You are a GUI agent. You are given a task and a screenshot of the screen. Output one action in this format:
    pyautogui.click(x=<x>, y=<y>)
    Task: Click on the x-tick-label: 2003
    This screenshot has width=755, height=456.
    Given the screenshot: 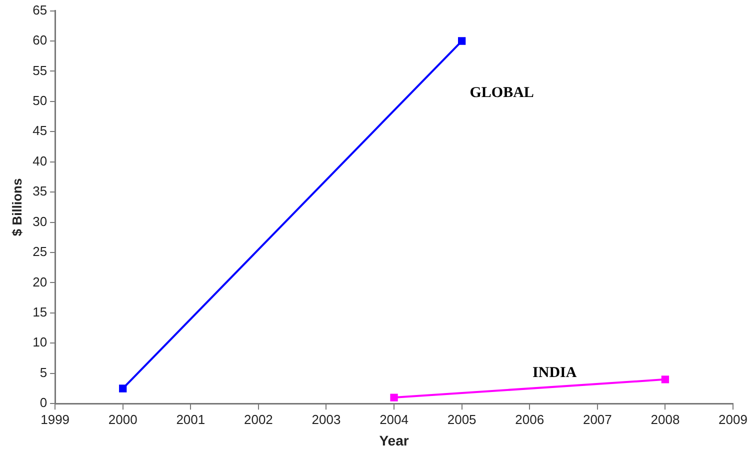 What is the action you would take?
    pyautogui.click(x=326, y=419)
    